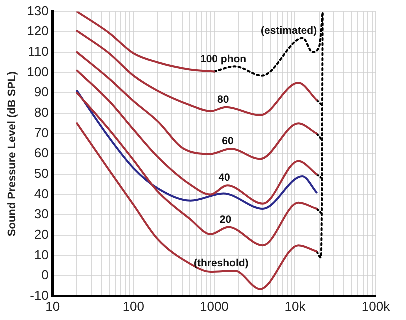  I want to click on y-tick-label: 50, so click(41, 174).